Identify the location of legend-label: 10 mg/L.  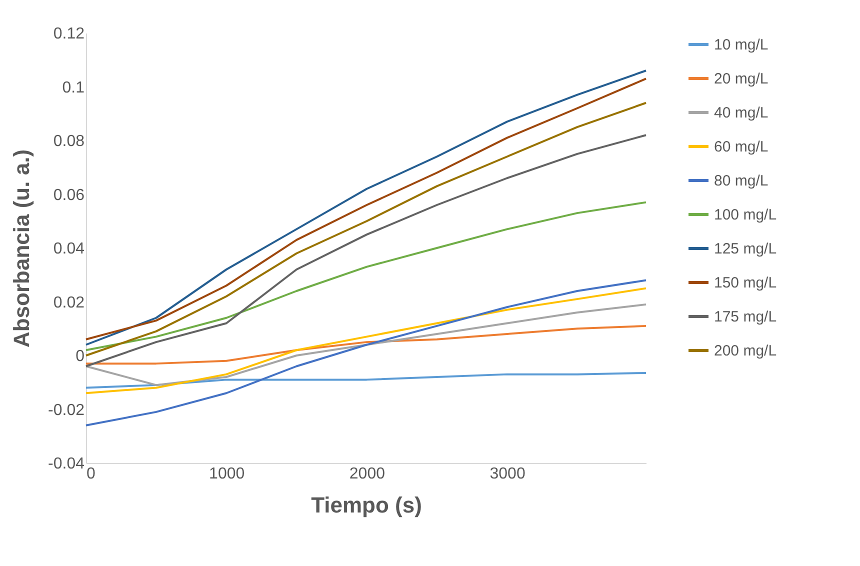
(741, 45).